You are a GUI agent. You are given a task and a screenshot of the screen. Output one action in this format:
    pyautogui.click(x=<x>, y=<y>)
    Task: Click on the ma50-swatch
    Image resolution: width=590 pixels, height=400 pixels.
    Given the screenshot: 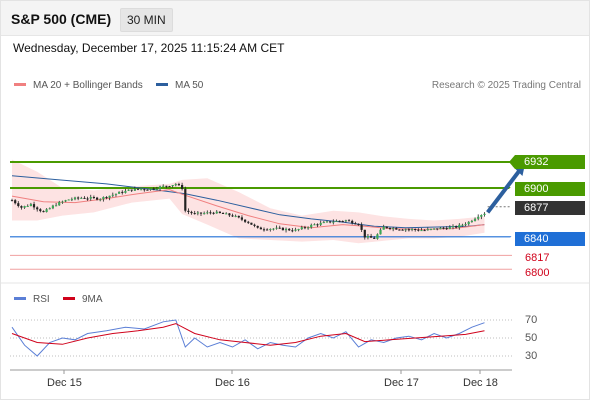 What is the action you would take?
    pyautogui.click(x=162, y=84)
    